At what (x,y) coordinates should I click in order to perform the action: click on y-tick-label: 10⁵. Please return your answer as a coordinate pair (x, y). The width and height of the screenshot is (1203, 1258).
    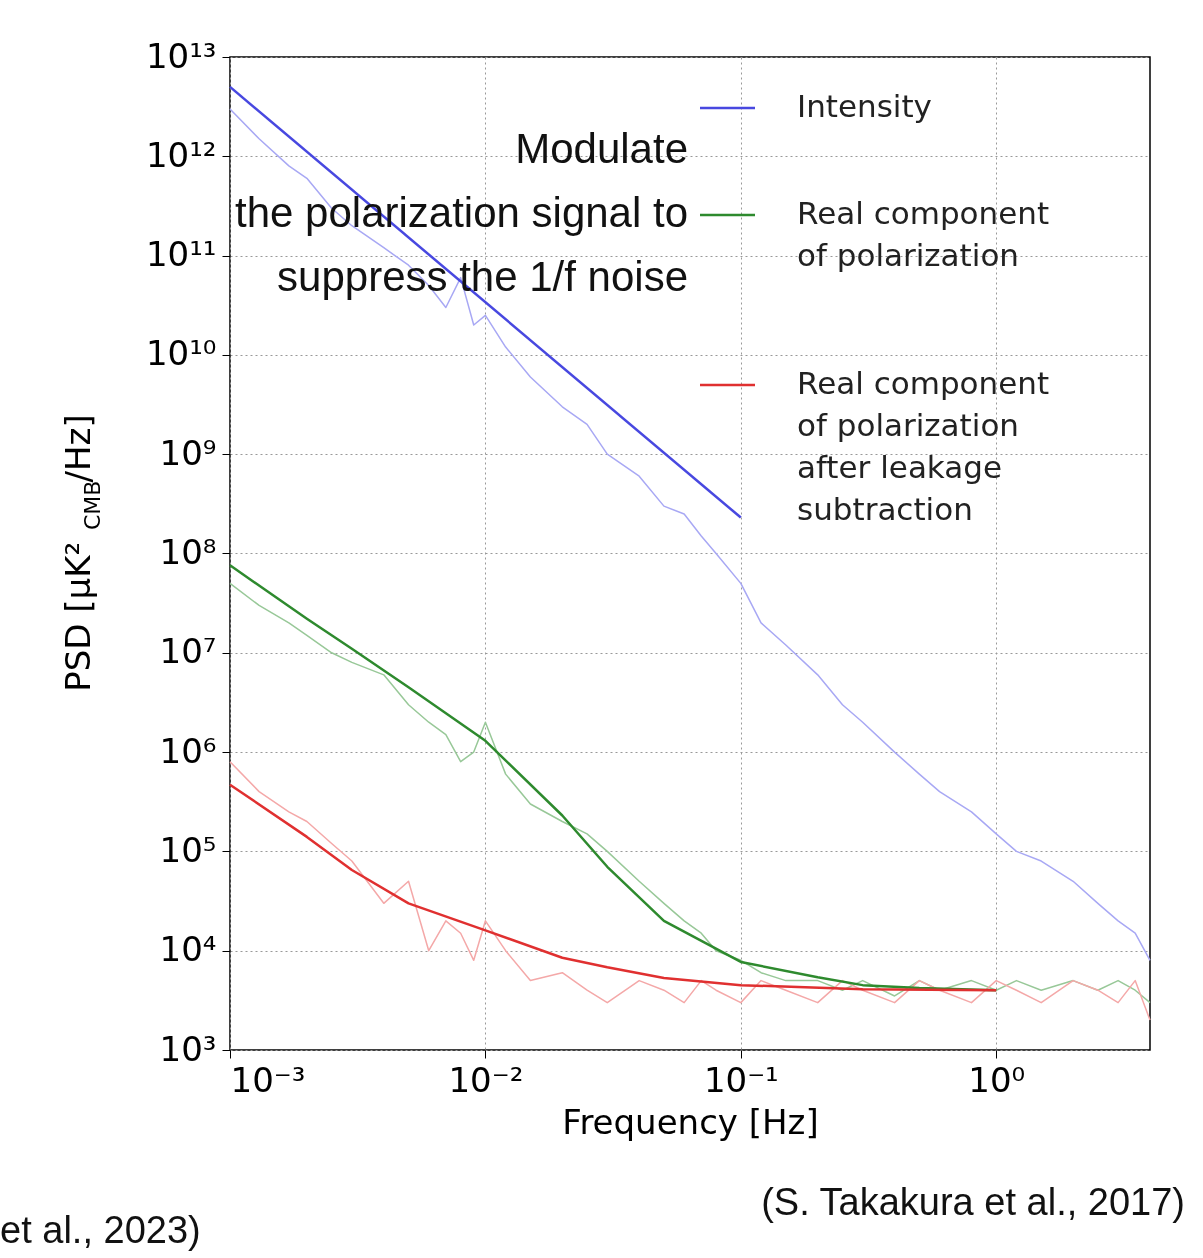
    Looking at the image, I should click on (188, 849).